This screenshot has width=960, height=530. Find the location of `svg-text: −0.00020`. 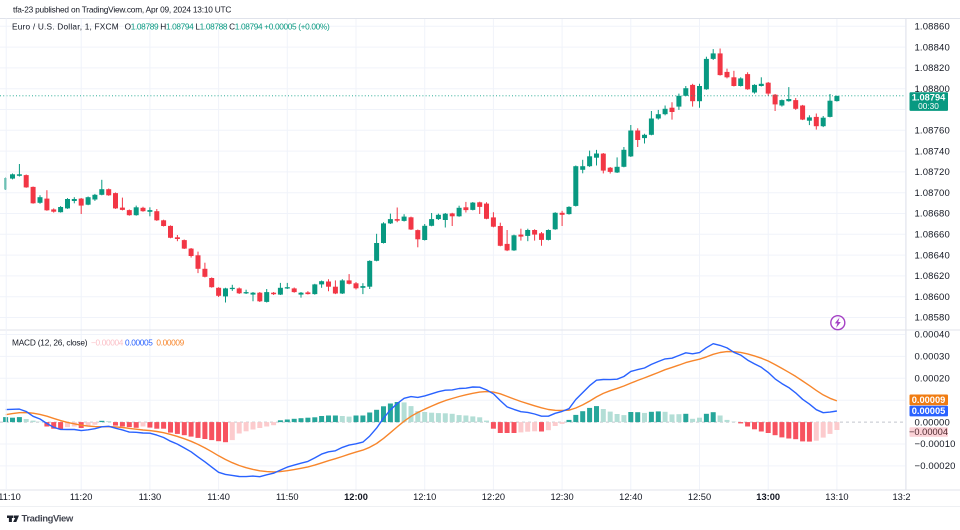

svg-text: −0.00020 is located at coordinates (935, 466).